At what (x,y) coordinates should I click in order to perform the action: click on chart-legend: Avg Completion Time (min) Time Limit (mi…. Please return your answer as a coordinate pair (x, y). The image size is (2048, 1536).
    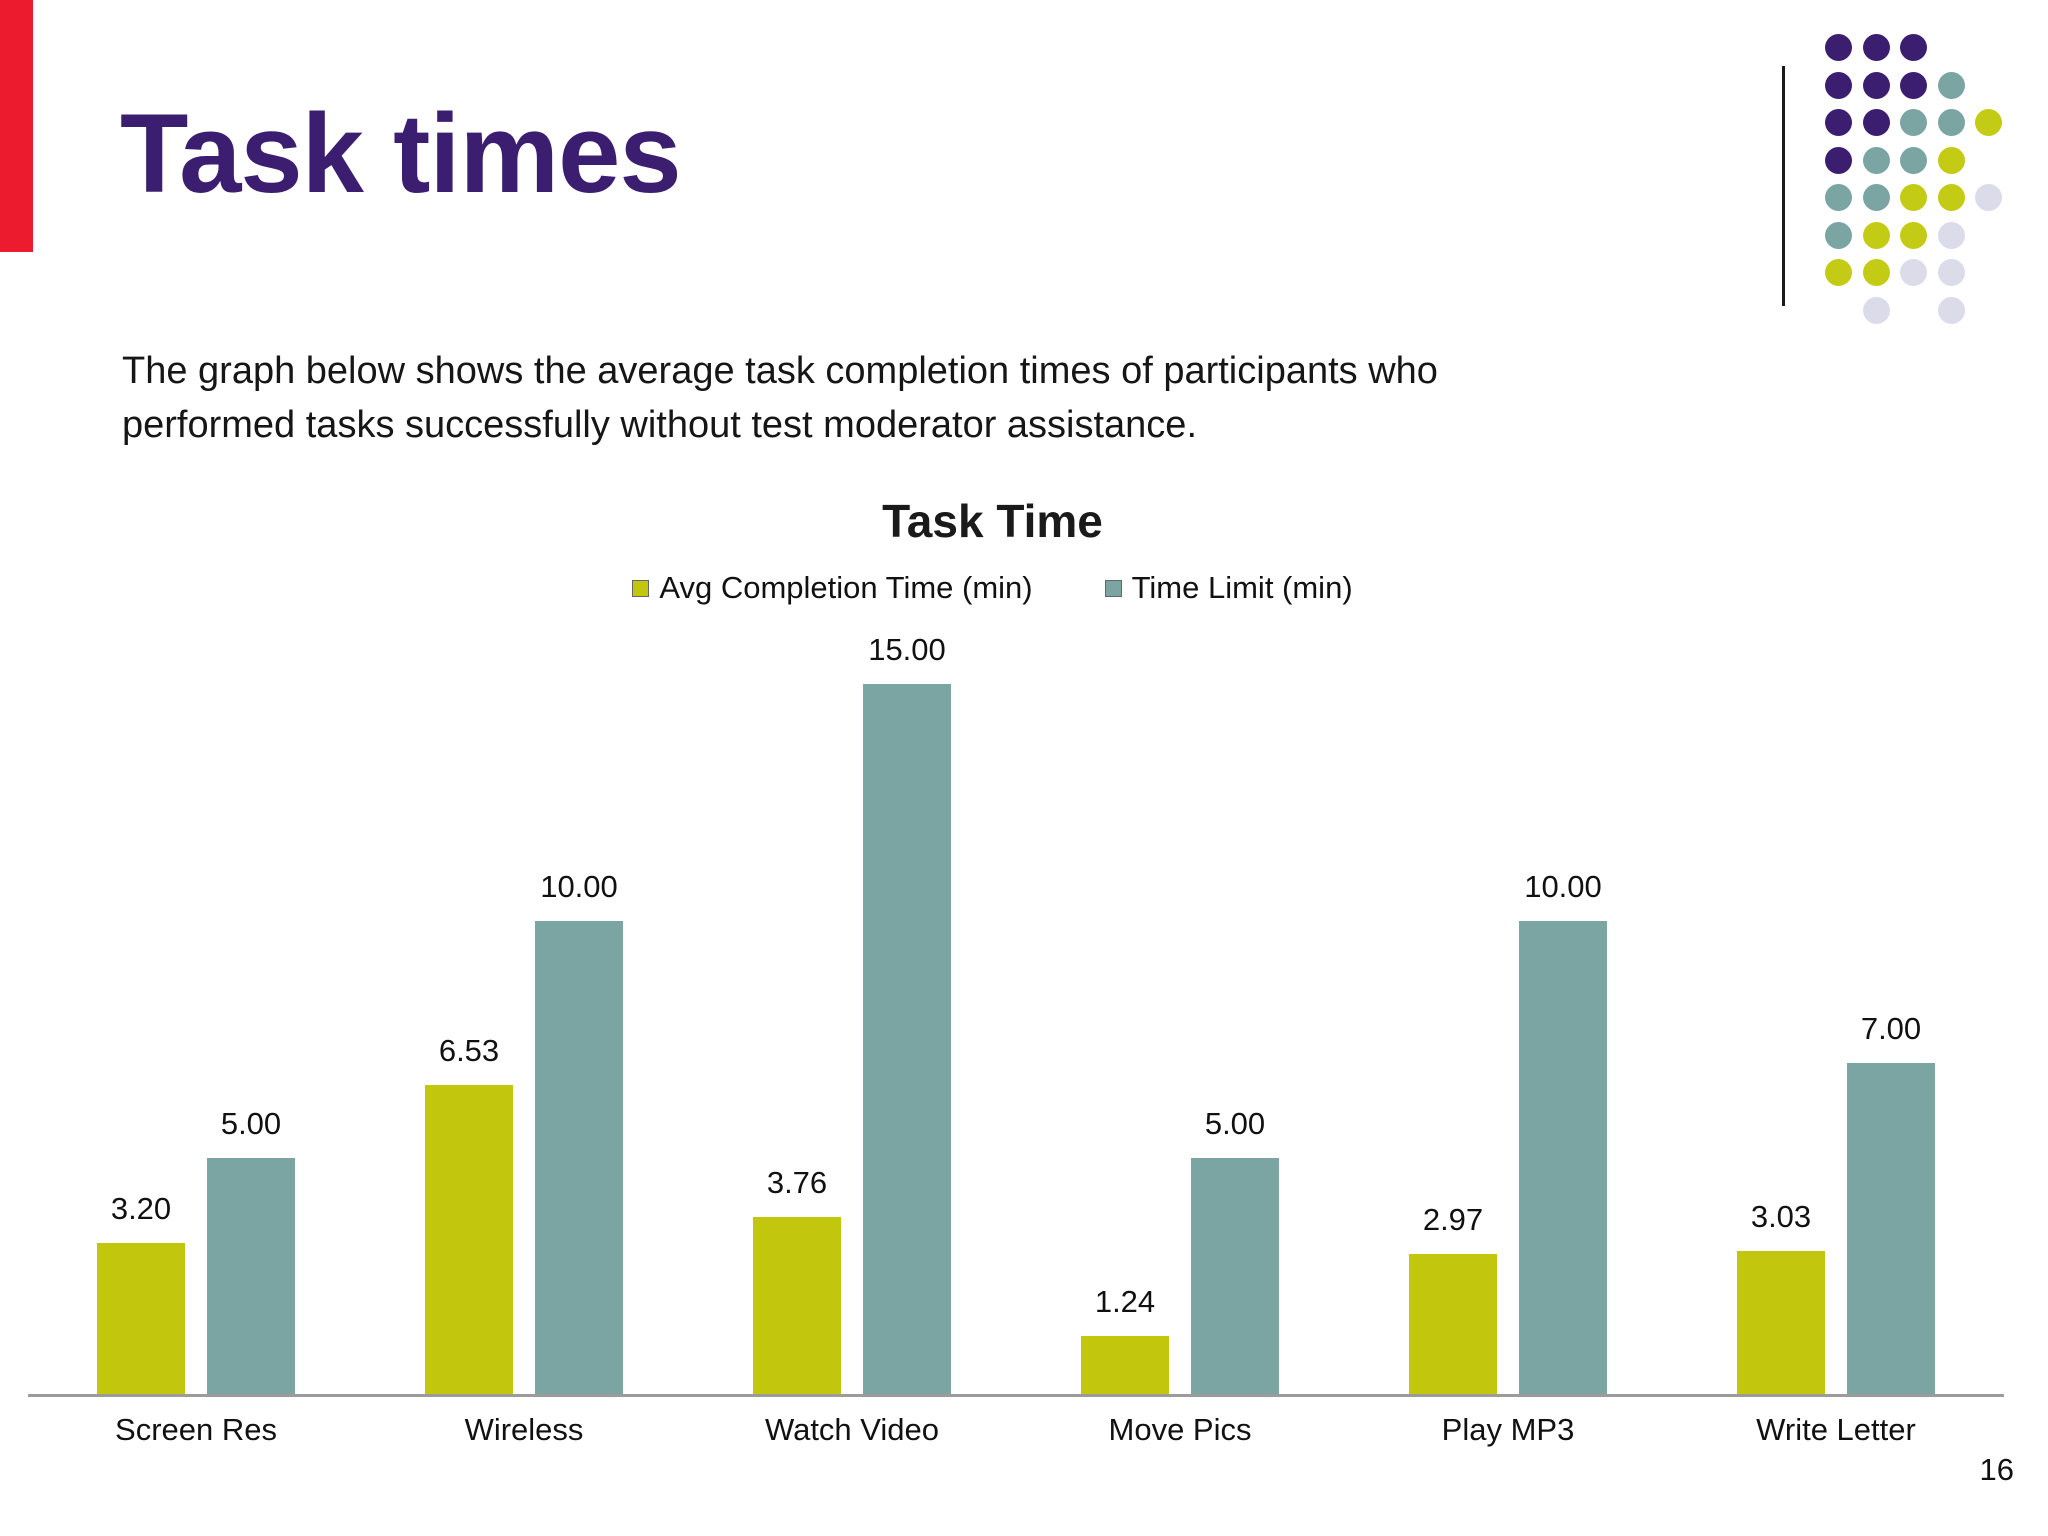
    Looking at the image, I should click on (992, 588).